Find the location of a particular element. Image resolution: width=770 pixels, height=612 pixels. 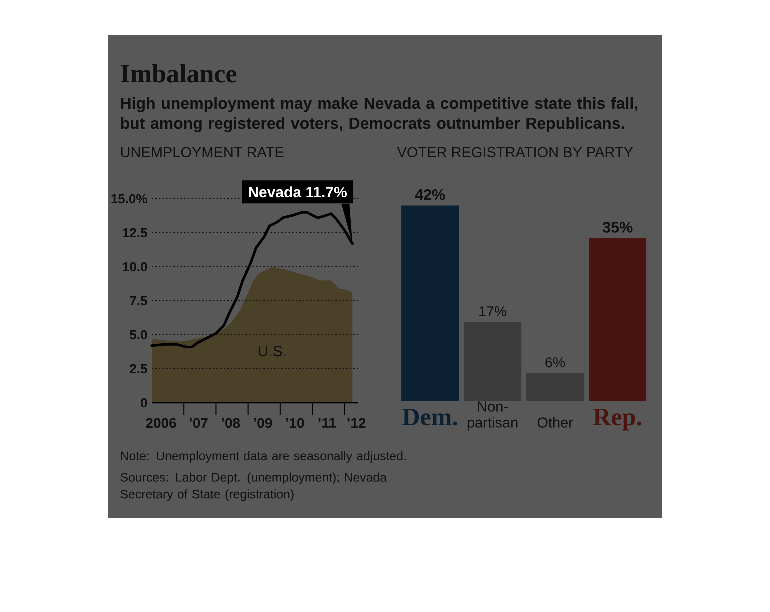

data-label: 42% is located at coordinates (430, 195).